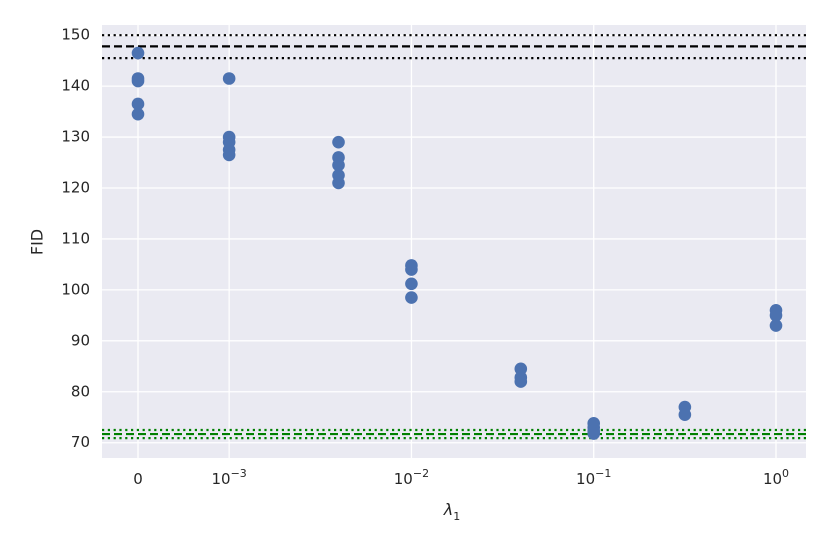  What do you see at coordinates (228, 477) in the screenshot?
I see `x-tick-label: 10⁻³` at bounding box center [228, 477].